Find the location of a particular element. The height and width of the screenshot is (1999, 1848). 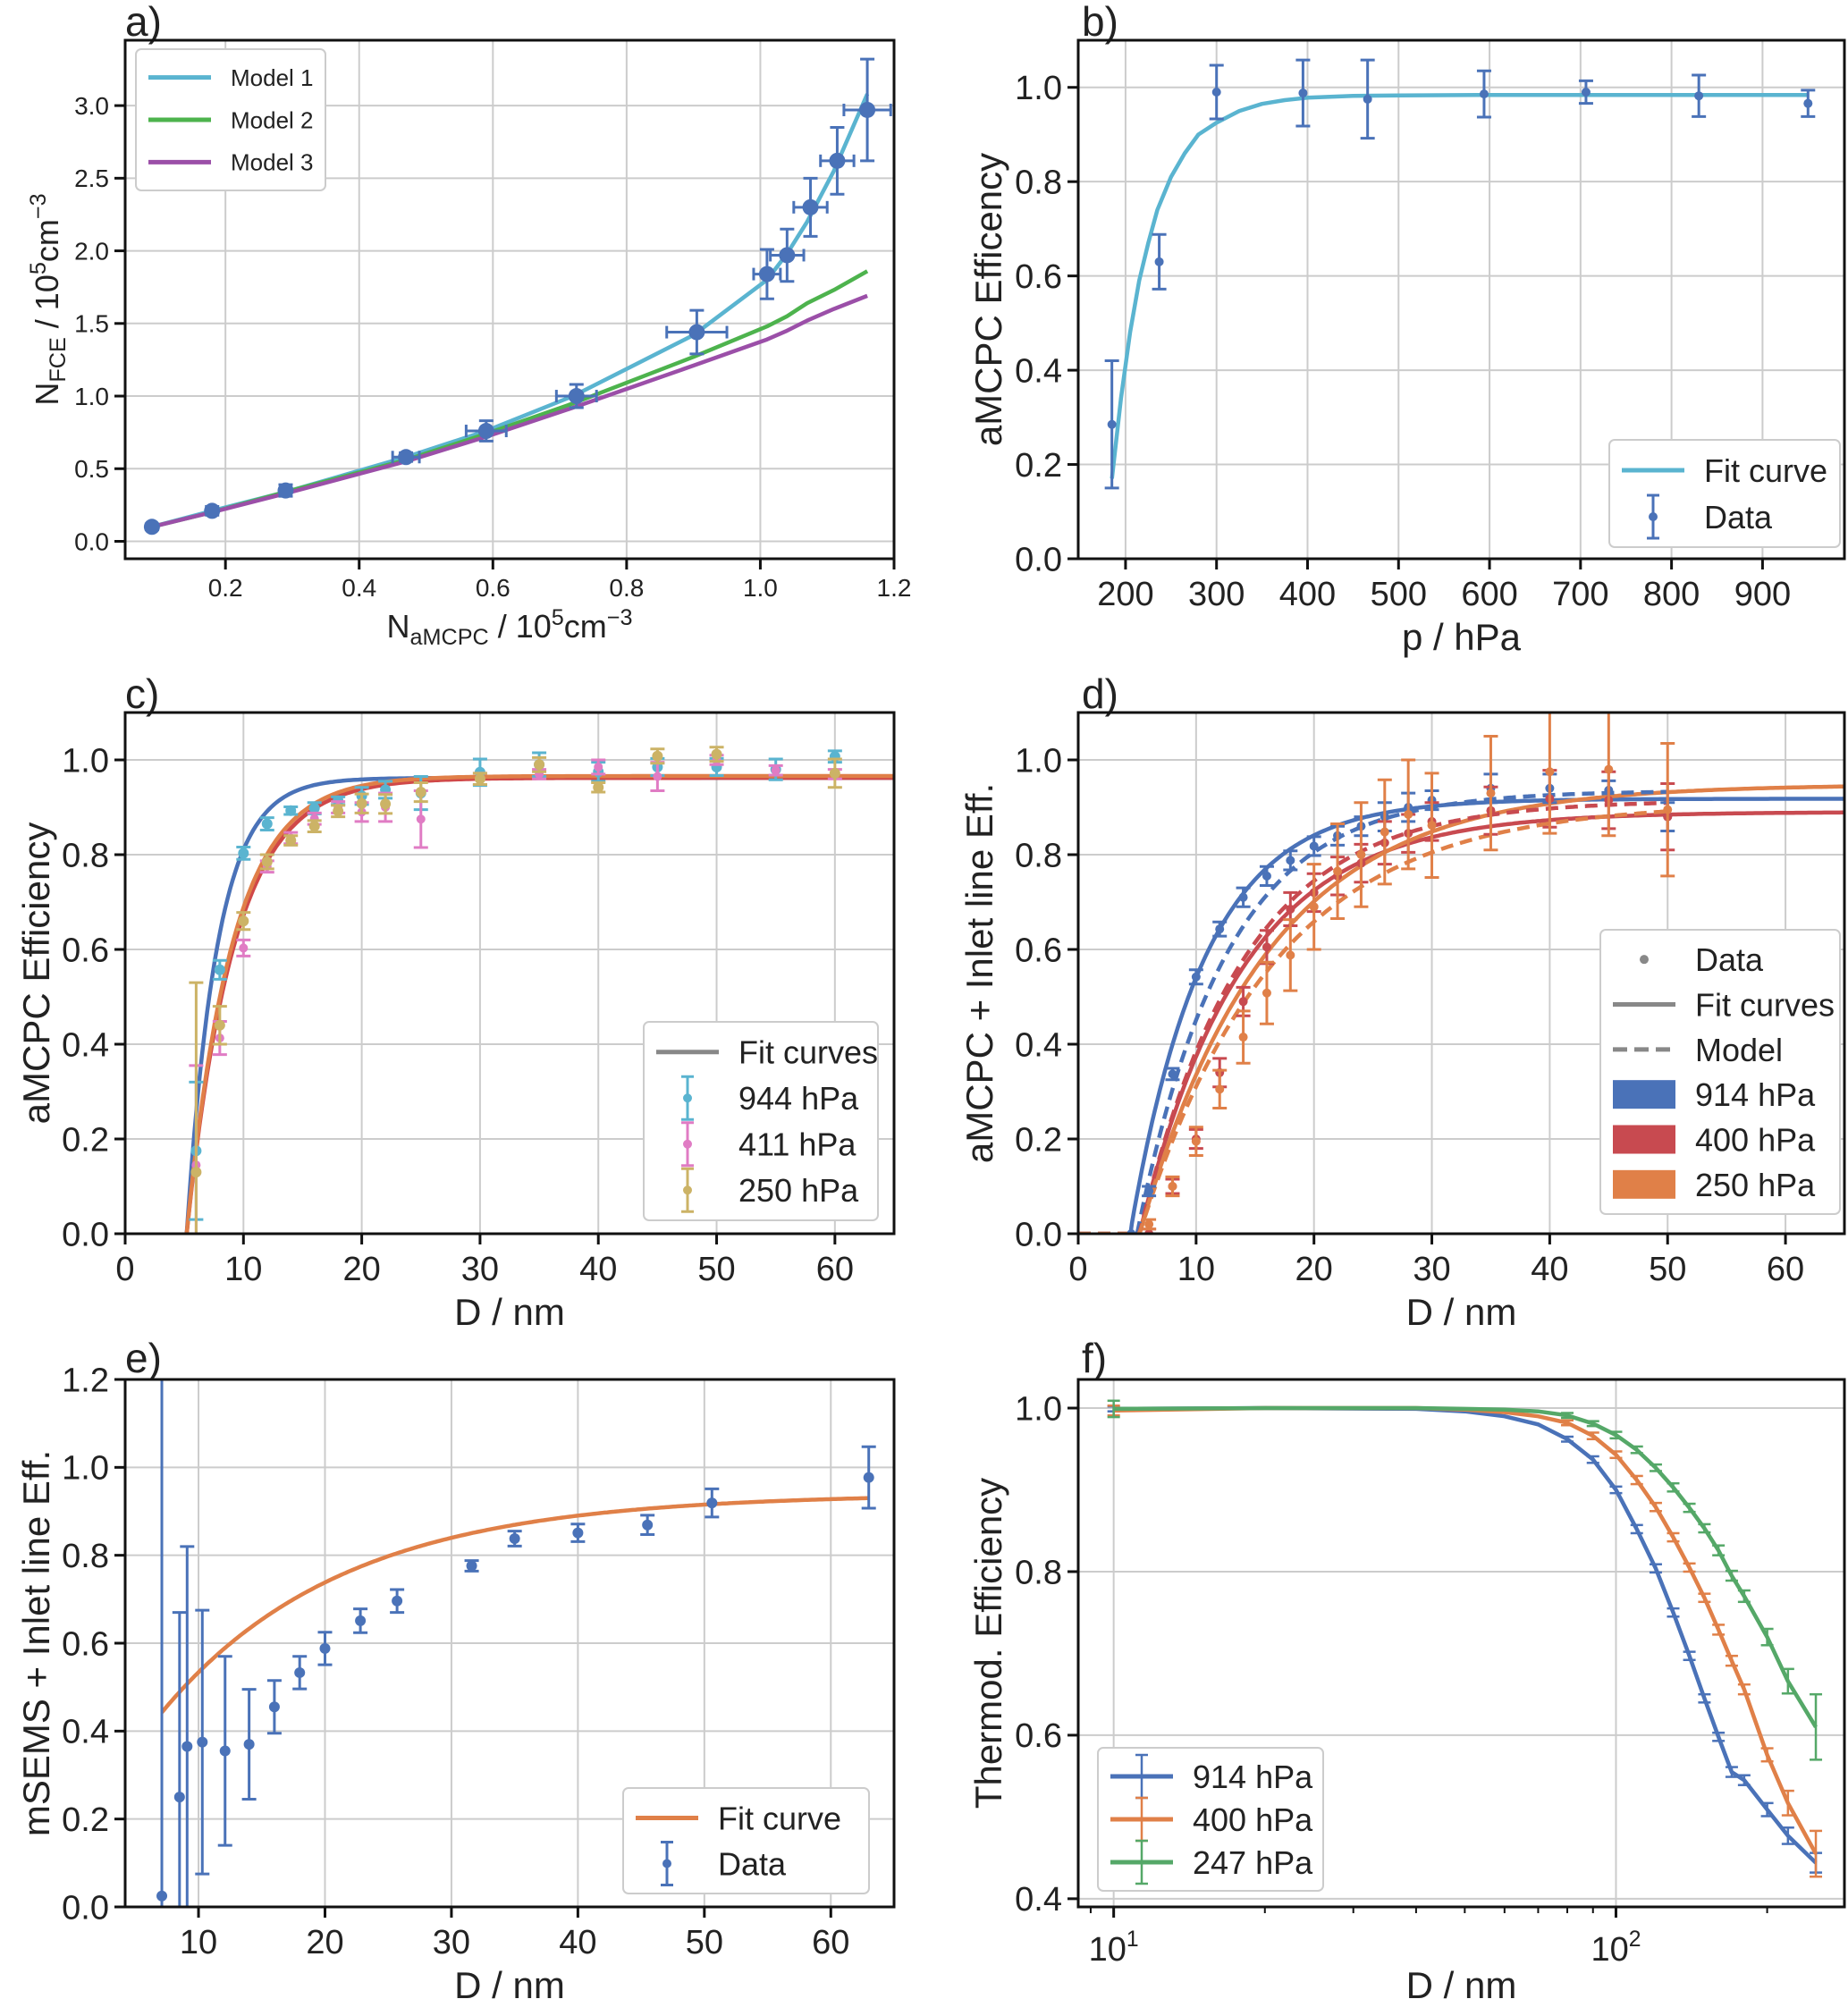

series-model-400-hpa is located at coordinates (1373, 1017).